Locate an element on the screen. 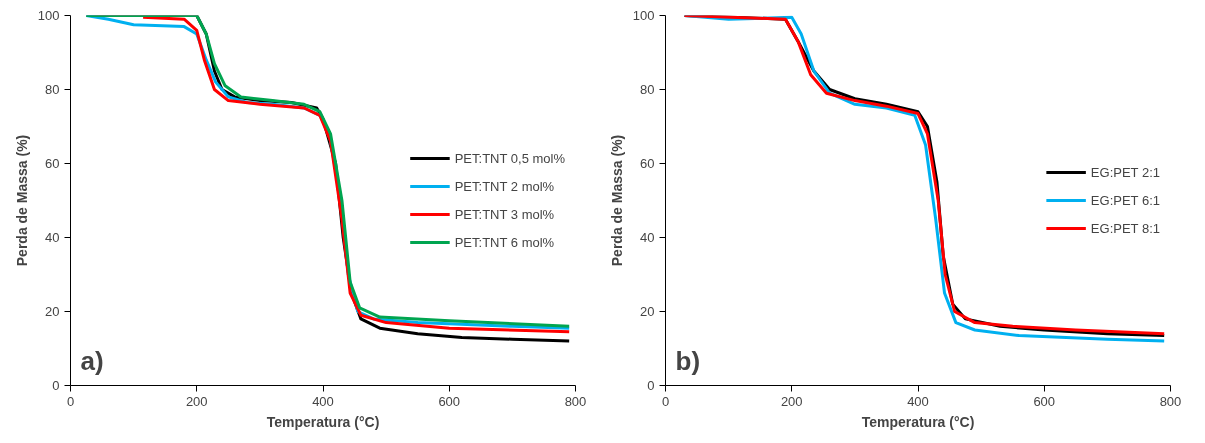 The width and height of the screenshot is (1205, 443). legend-label: EG:PET 2:1 is located at coordinates (1125, 172).